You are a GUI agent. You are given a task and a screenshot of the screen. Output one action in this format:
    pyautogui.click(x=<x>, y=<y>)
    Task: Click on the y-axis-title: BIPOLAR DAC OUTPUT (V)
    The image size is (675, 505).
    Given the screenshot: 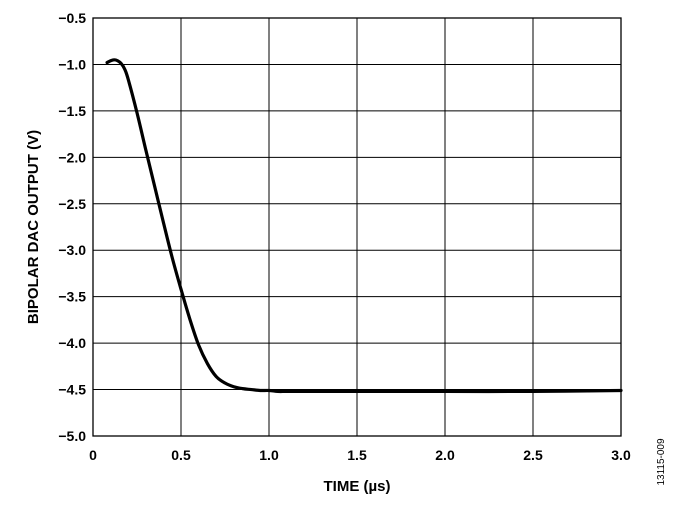 What is the action you would take?
    pyautogui.click(x=33, y=227)
    